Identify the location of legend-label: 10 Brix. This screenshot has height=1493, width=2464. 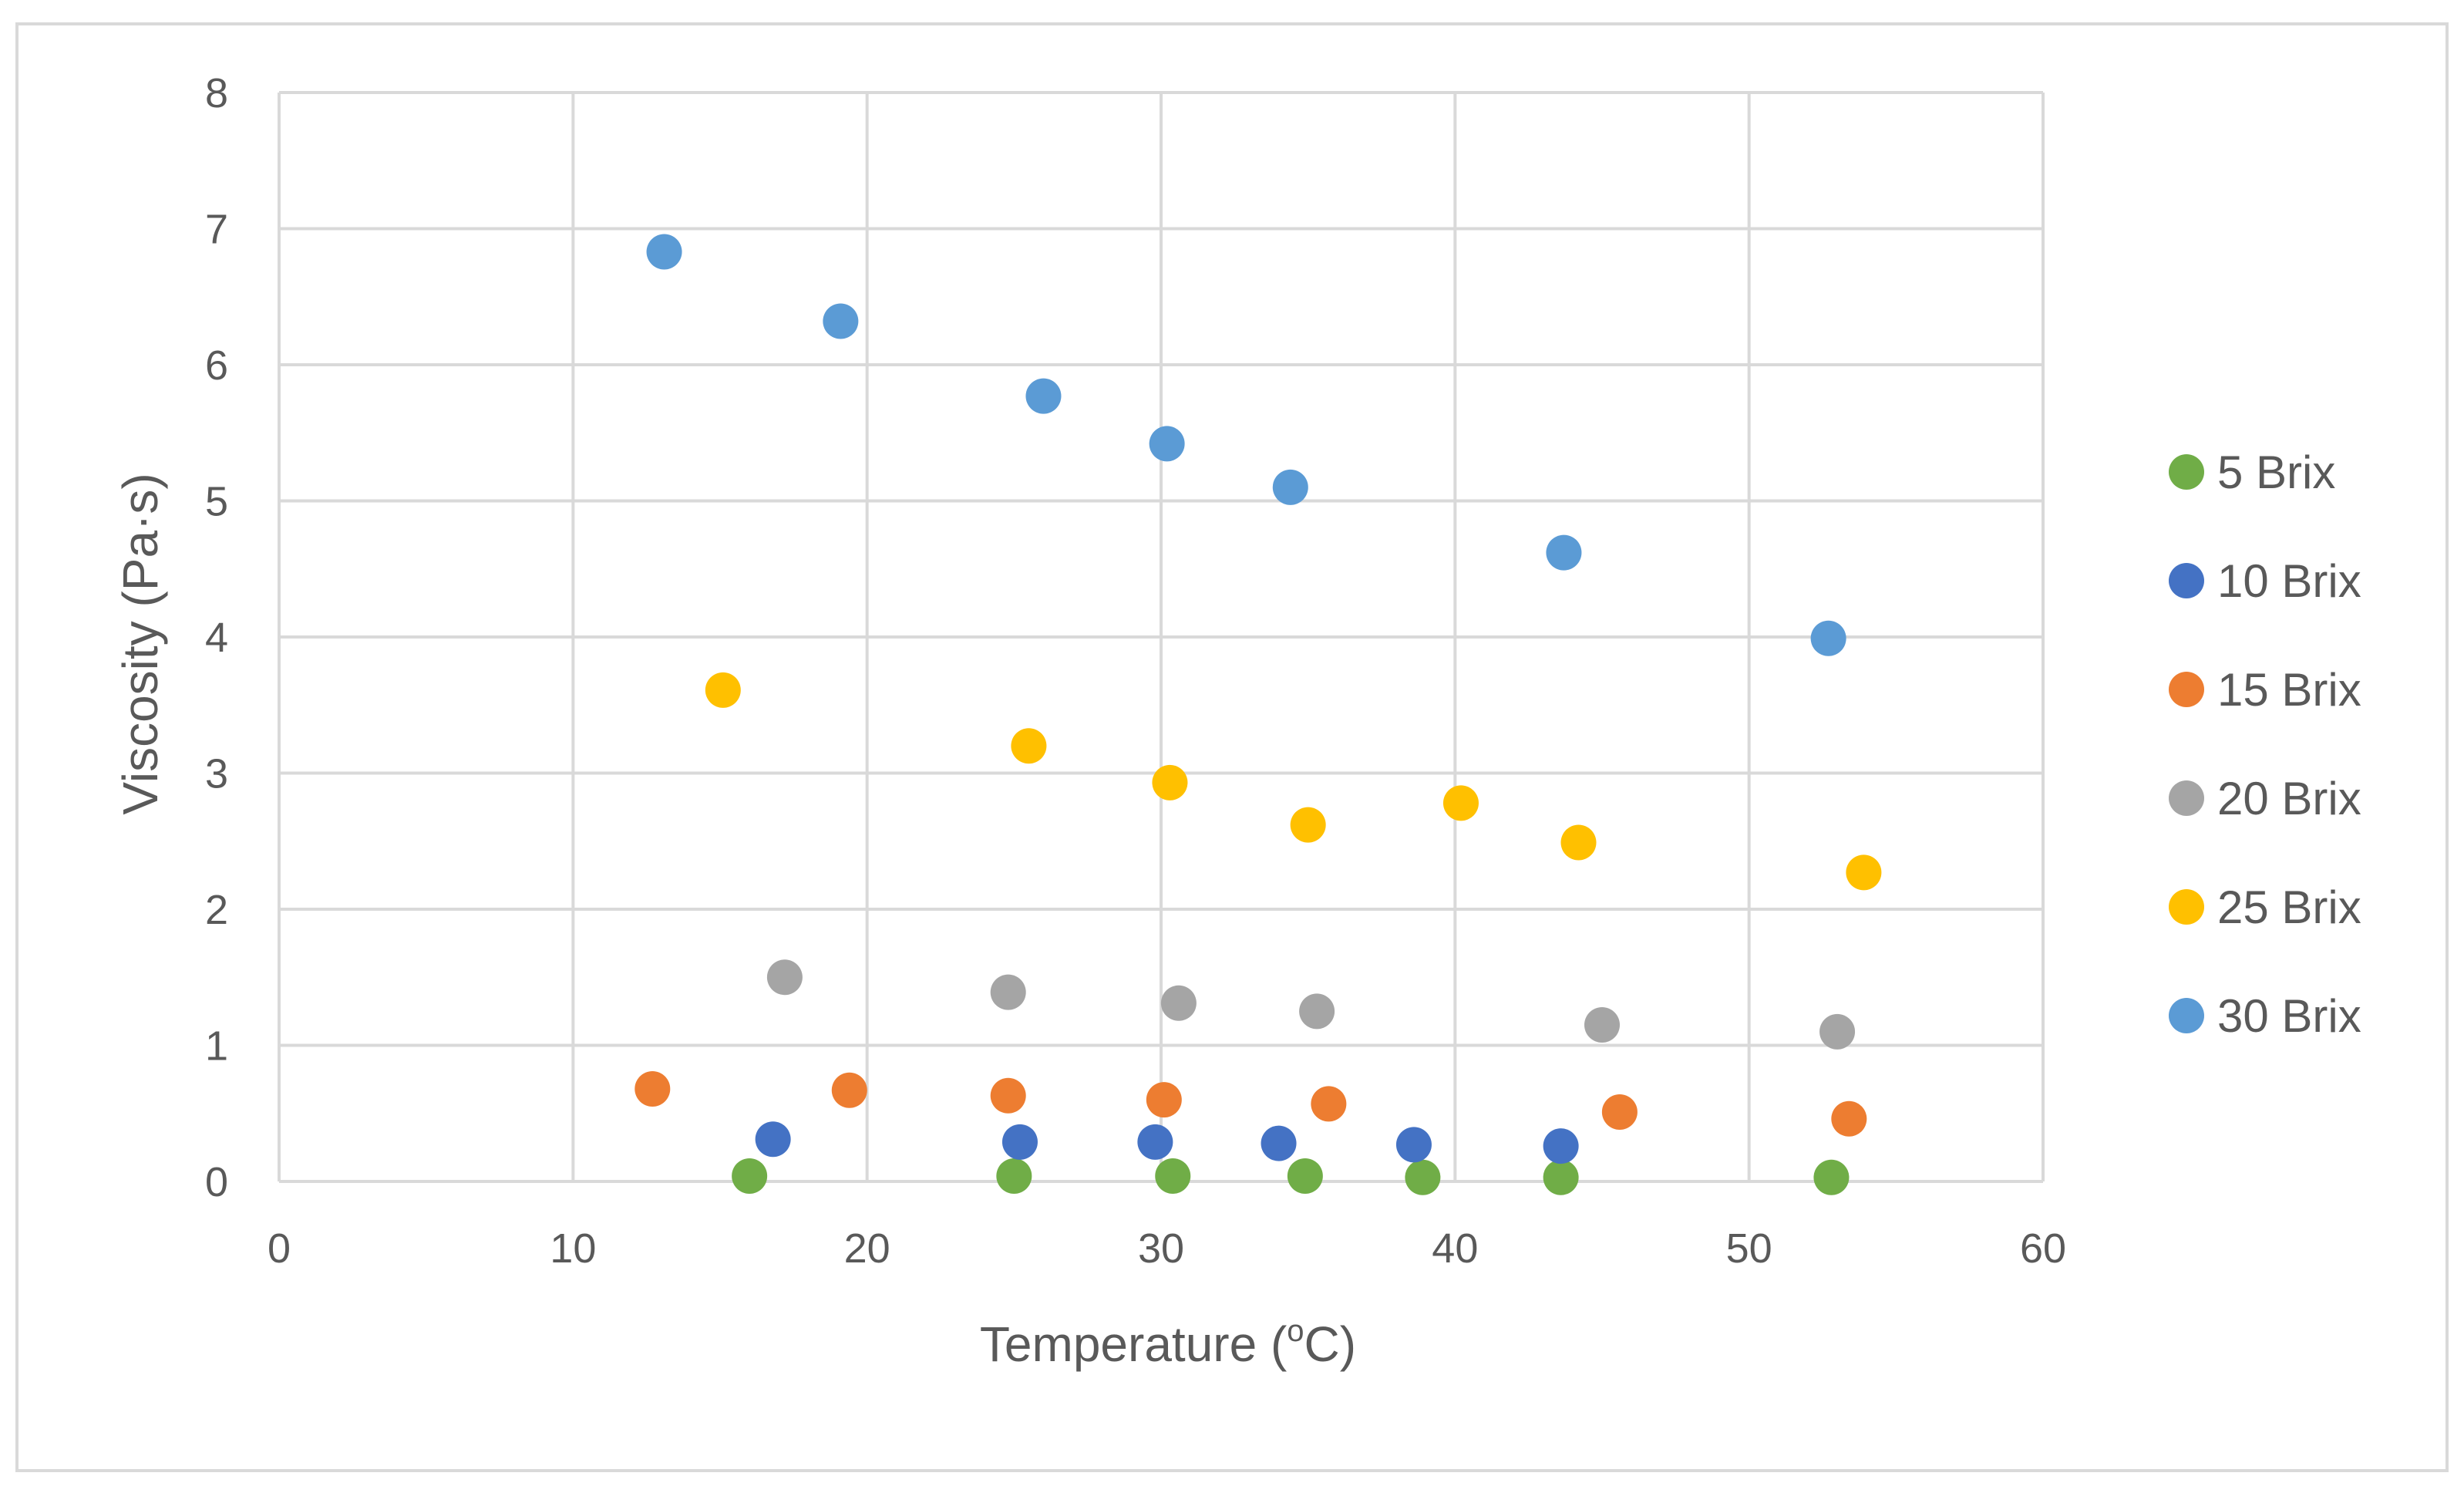
(2289, 581).